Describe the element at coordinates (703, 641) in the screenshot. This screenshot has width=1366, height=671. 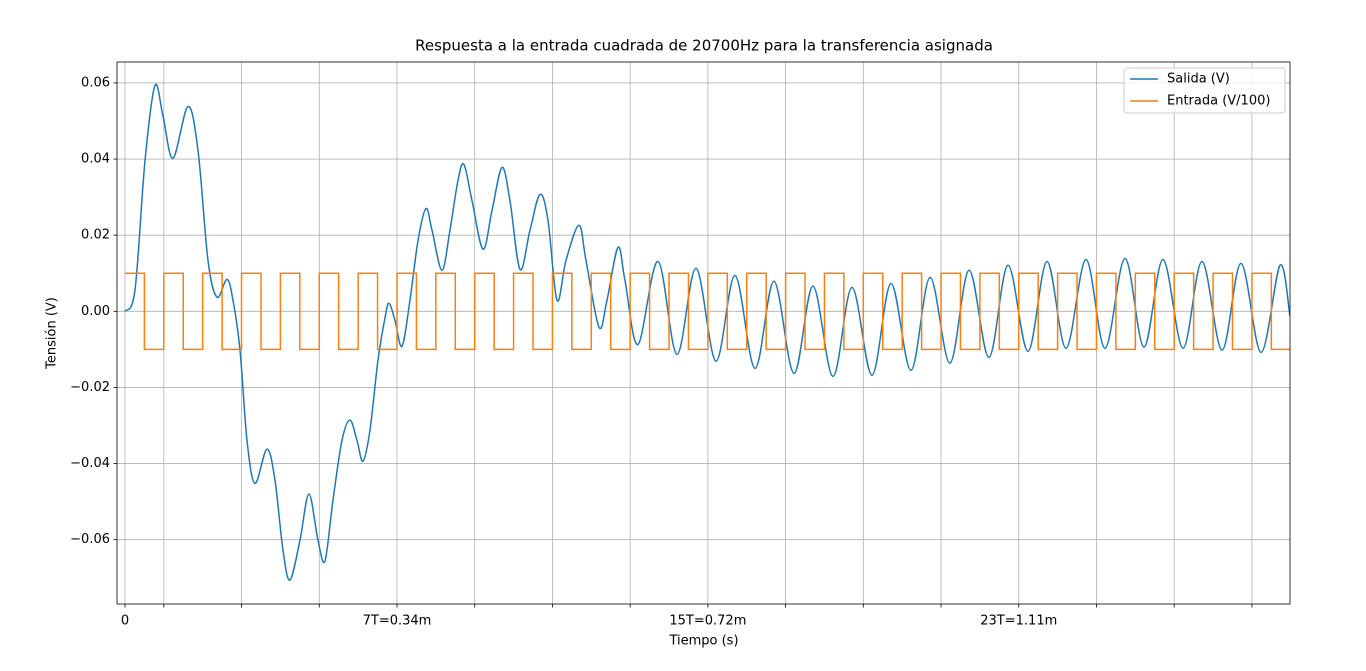
I see `x-axis-label: Tiempo (s)` at that location.